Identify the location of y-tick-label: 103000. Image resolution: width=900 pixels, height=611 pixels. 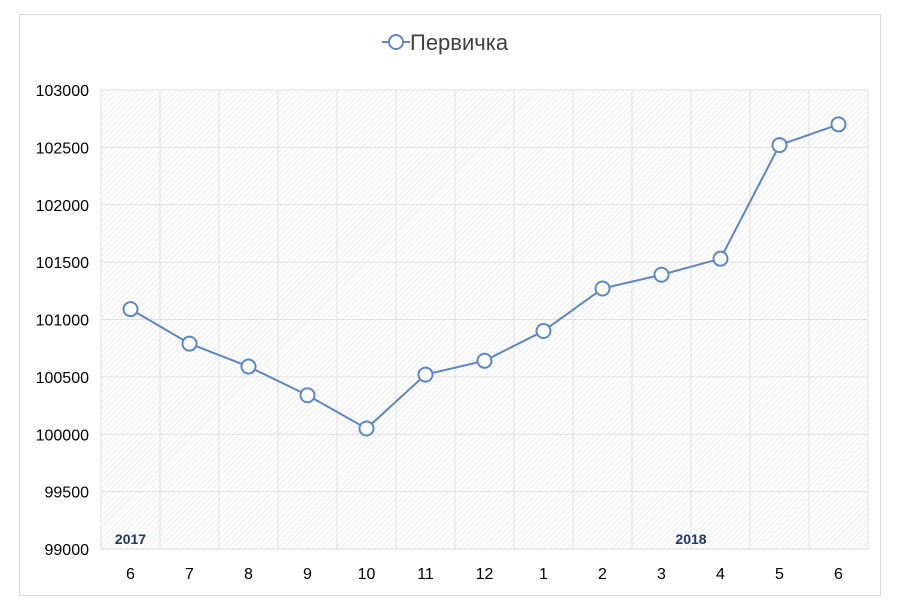
(62, 91).